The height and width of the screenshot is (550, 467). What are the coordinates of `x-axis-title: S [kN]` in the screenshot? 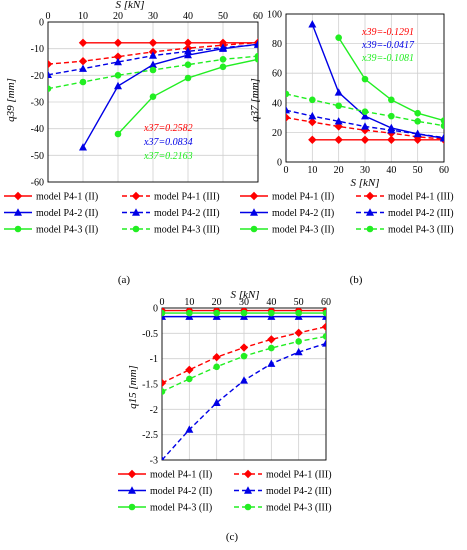 It's located at (364, 183).